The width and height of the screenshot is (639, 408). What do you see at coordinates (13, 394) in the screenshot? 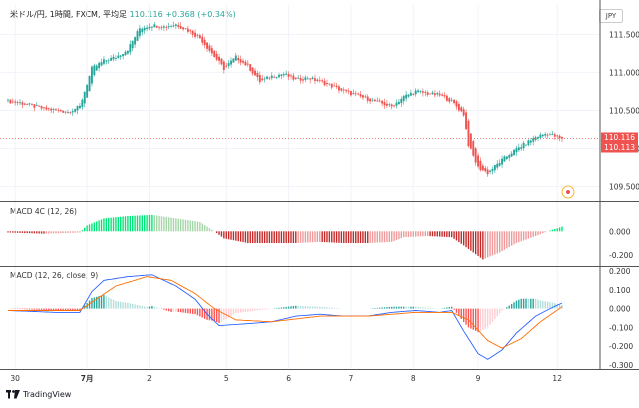
I see `tradingview-icon` at bounding box center [13, 394].